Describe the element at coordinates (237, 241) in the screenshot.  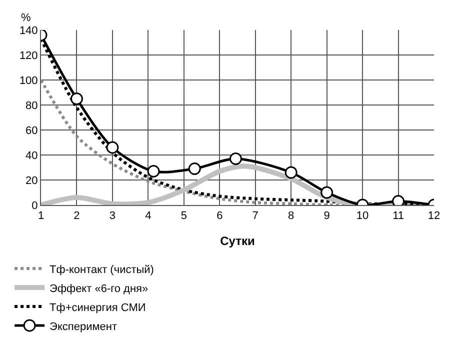
I see `x-axis-title: Сутки` at that location.